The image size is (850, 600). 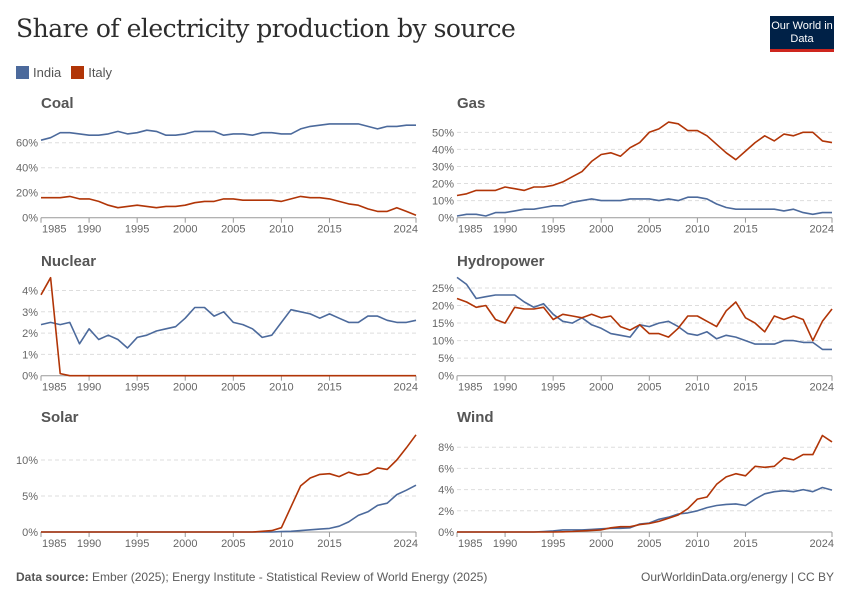 I want to click on legend-swatch-india, so click(x=22, y=72).